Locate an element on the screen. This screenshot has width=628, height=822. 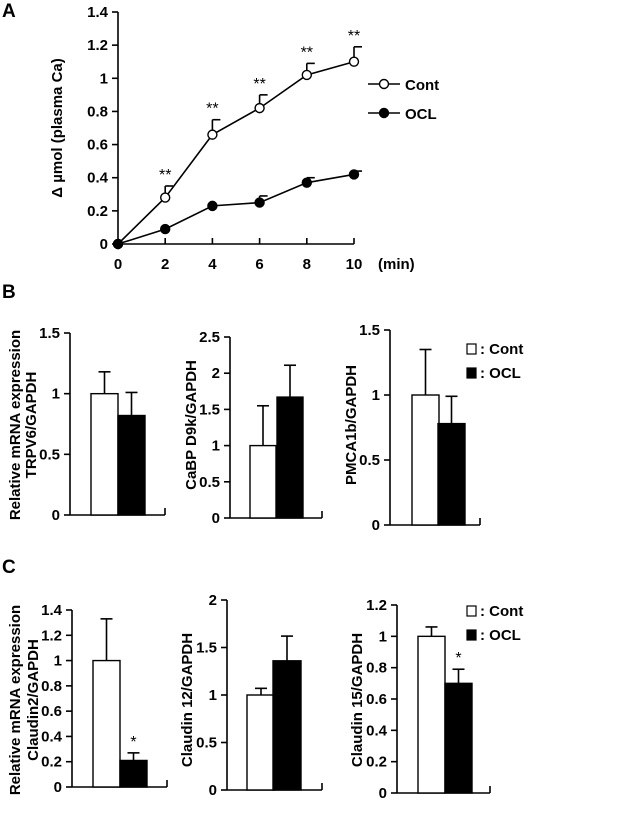
y-axis-label: PMCA1b/GAPDH is located at coordinates (351, 425).